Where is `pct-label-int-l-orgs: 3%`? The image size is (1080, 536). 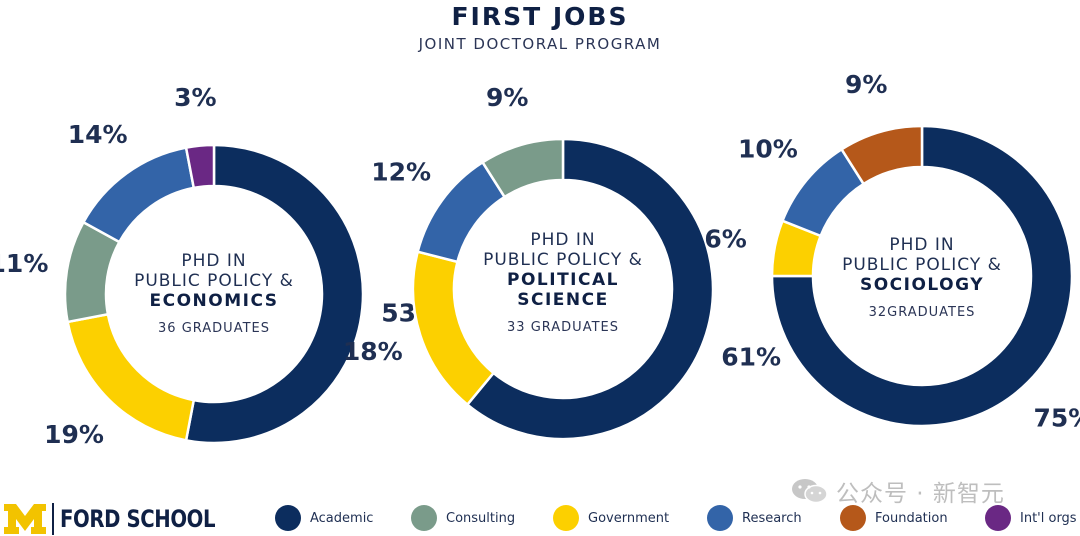 pct-label-int-l-orgs: 3% is located at coordinates (195, 97).